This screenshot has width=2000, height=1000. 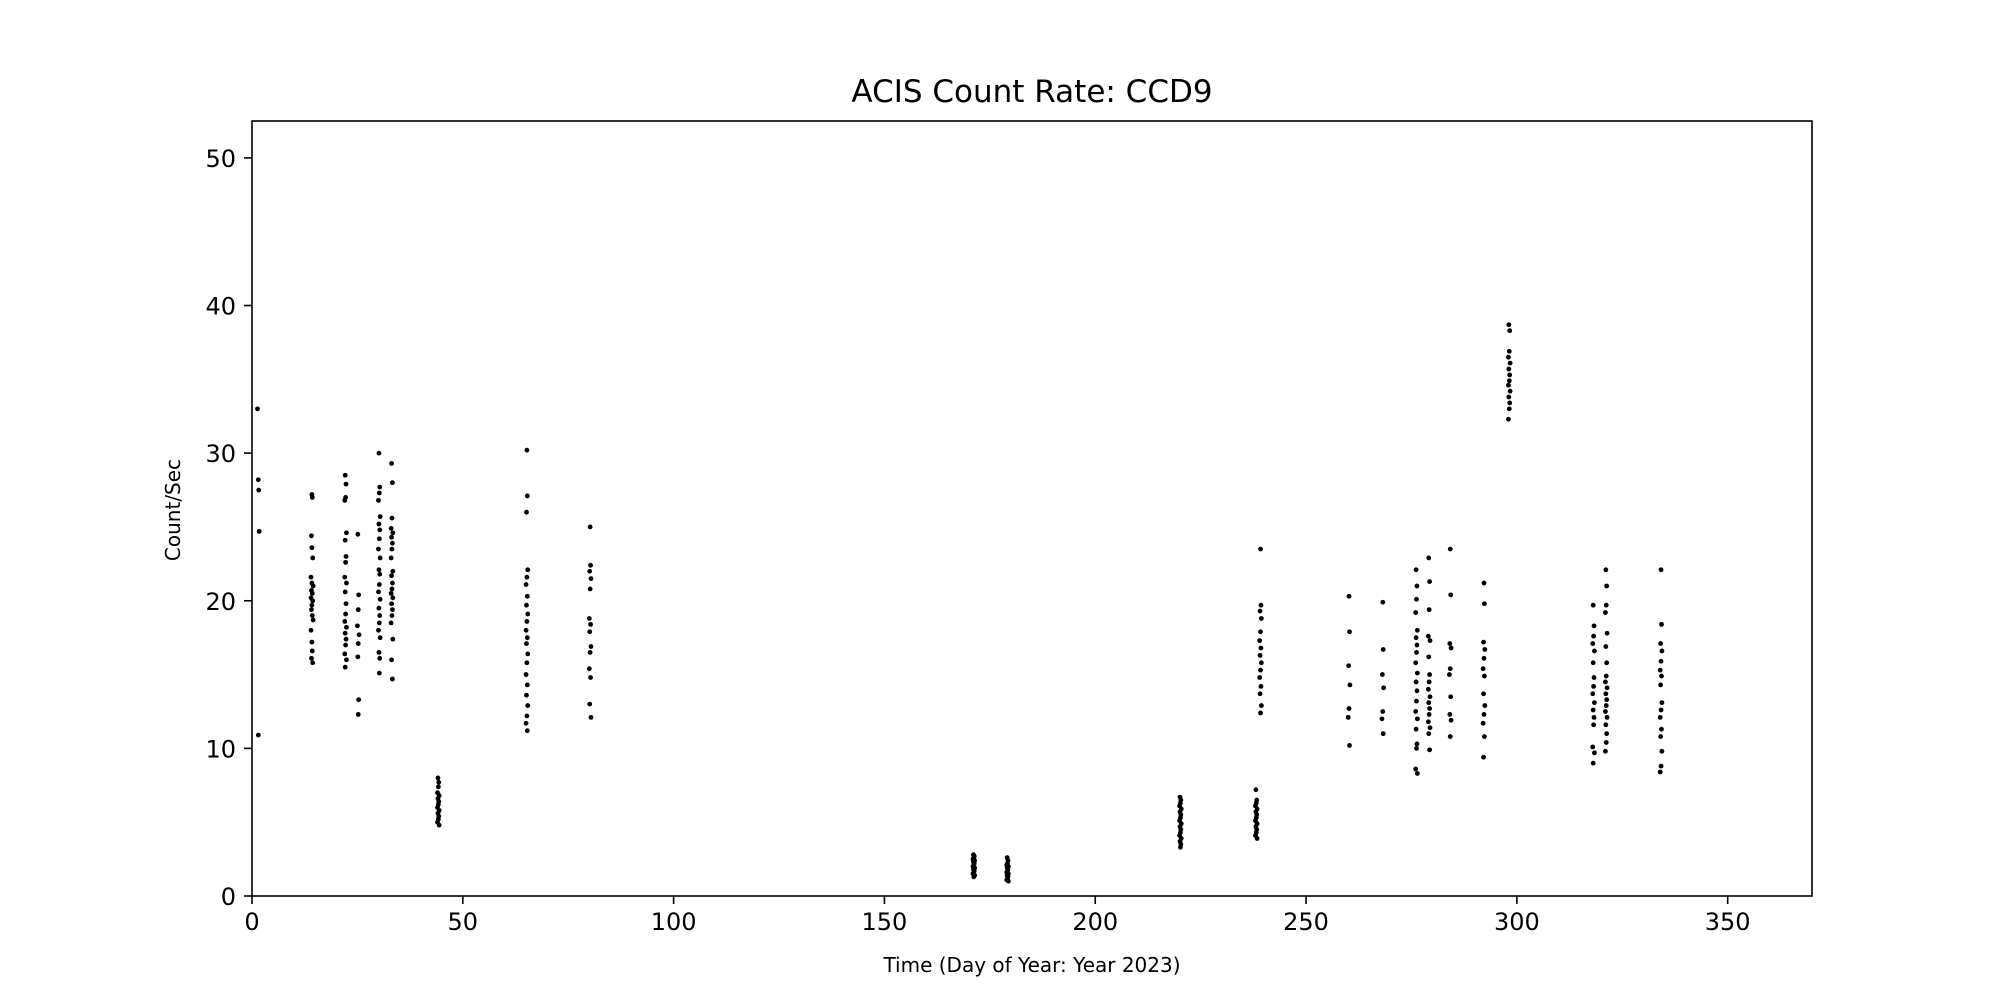 I want to click on x-axis-label: Time (Day of Year: Year 2023), so click(x=1031, y=965).